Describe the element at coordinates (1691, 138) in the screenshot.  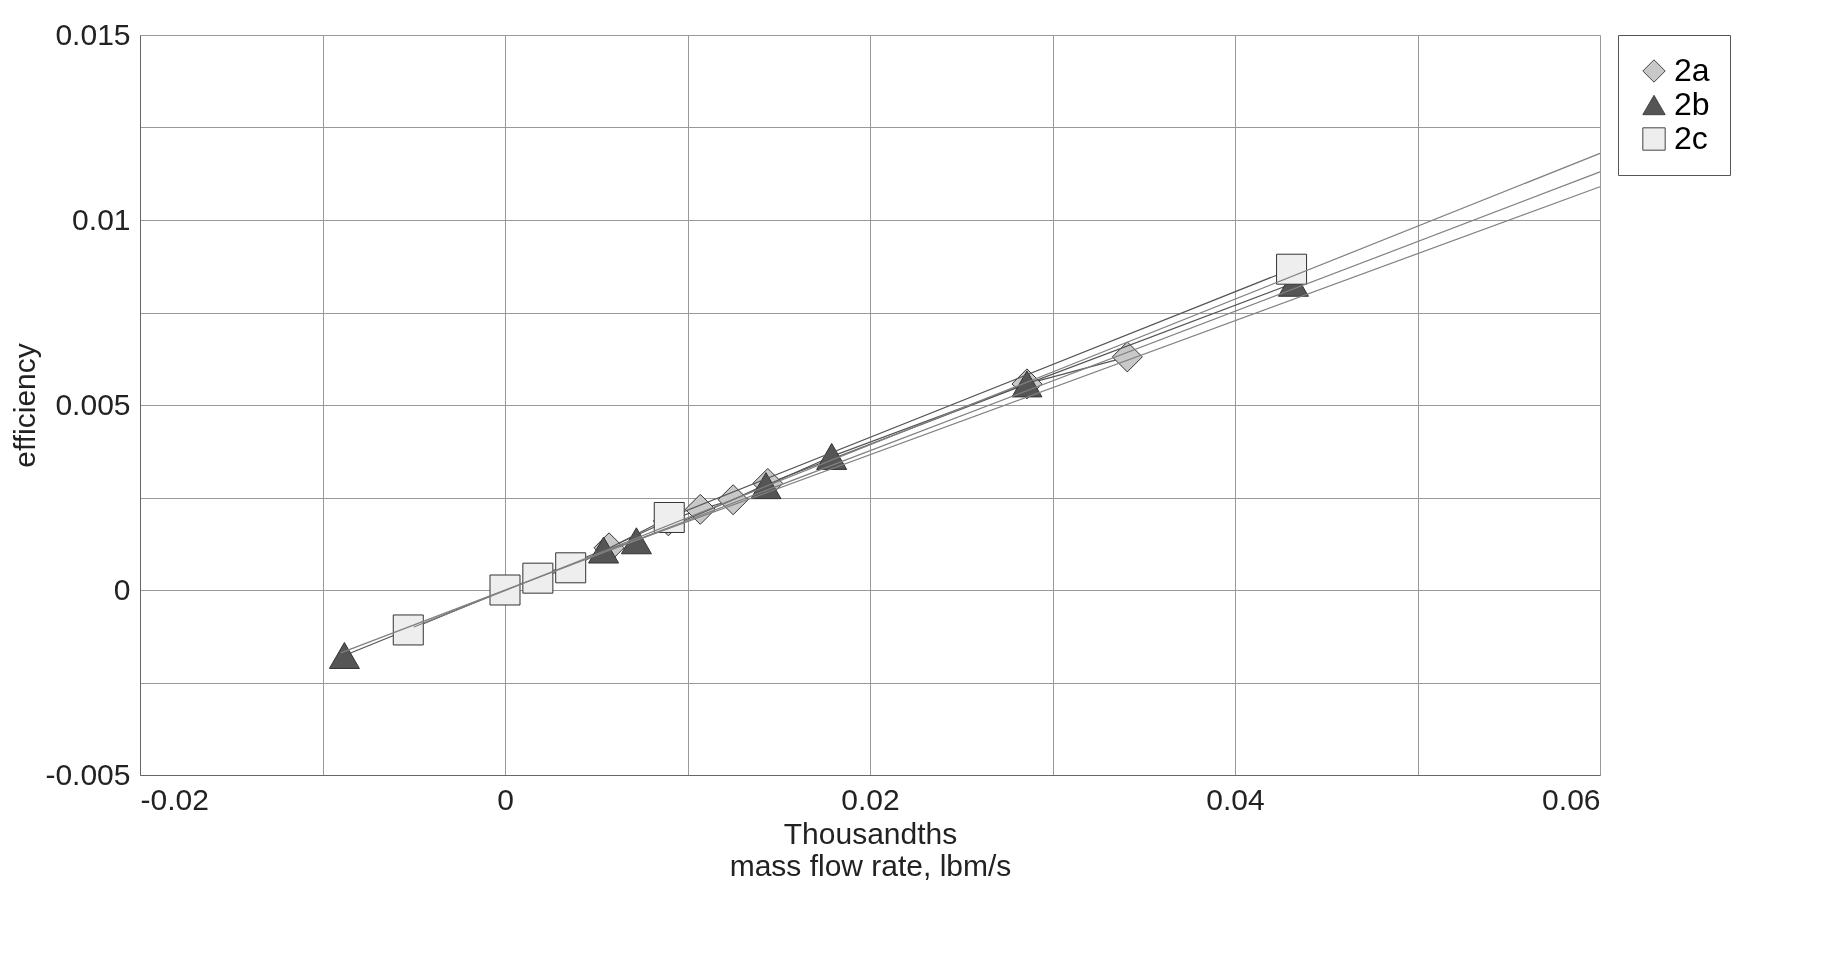
I see `legend-label: 2c` at that location.